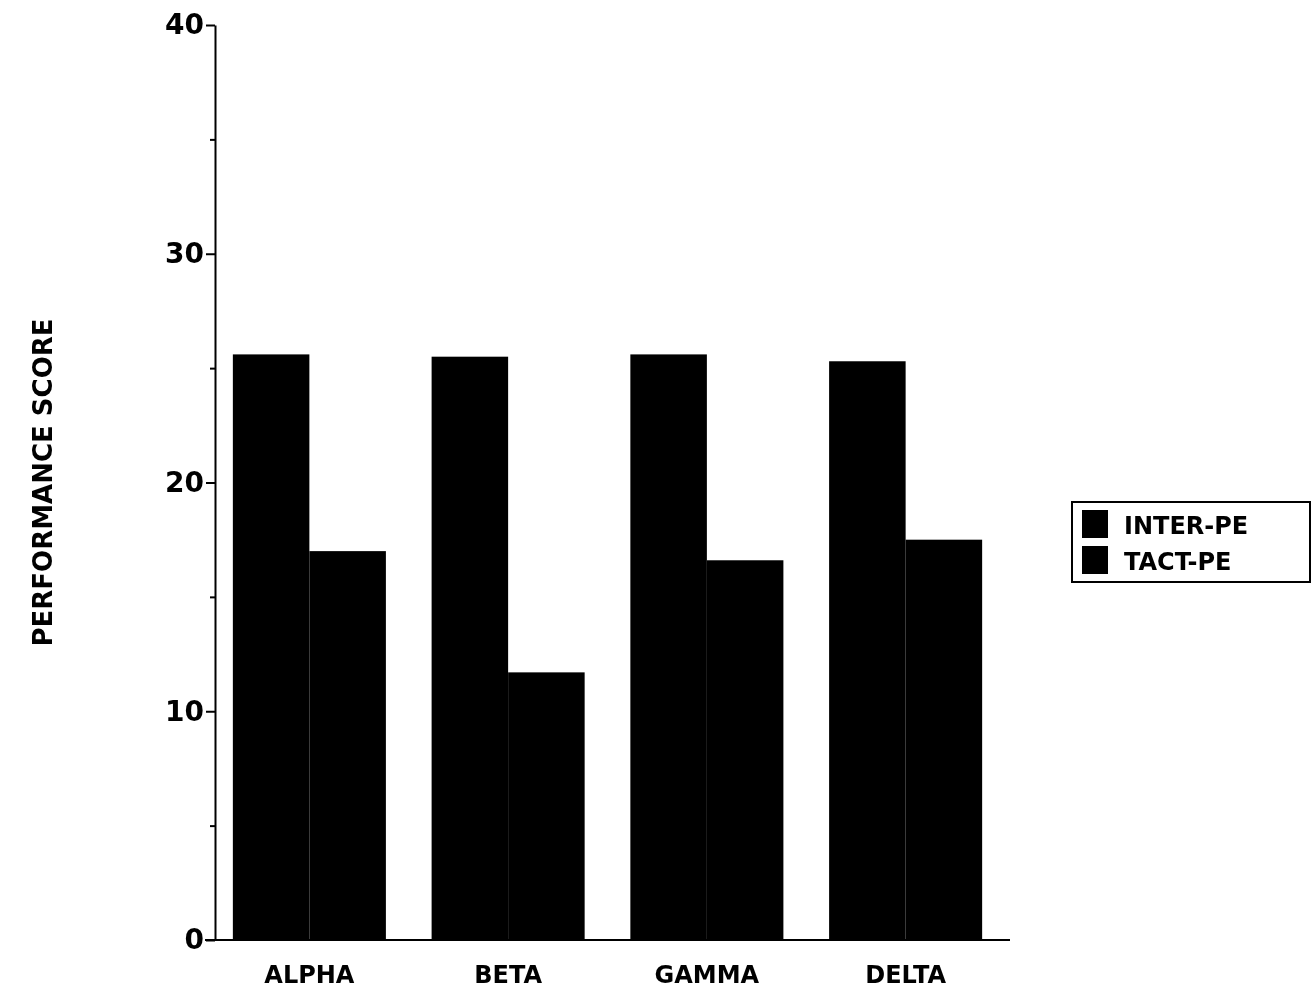 Image resolution: width=1314 pixels, height=1008 pixels. I want to click on y-tick-label: 40, so click(184, 25).